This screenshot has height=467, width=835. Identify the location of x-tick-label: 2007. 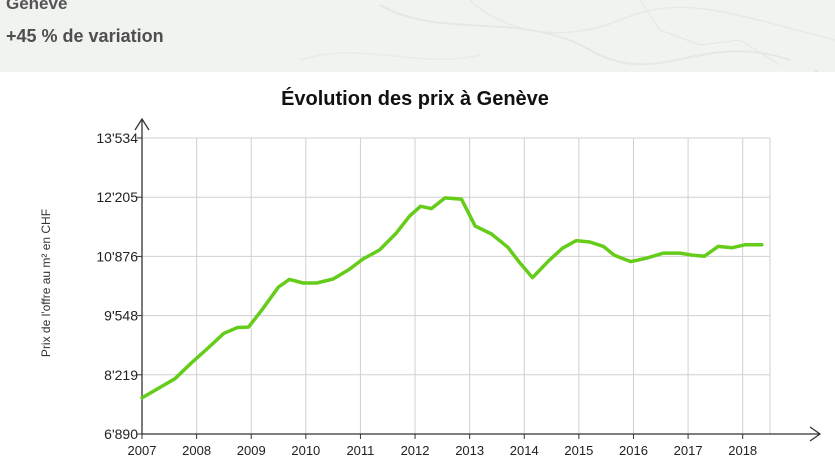
(142, 450).